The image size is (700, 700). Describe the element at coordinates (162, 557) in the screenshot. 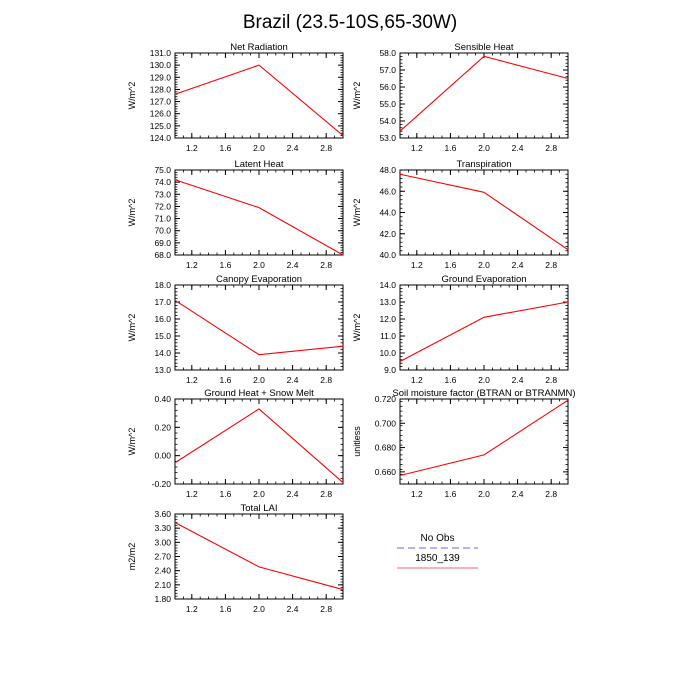

I see `y-tick-label: 2.70` at that location.